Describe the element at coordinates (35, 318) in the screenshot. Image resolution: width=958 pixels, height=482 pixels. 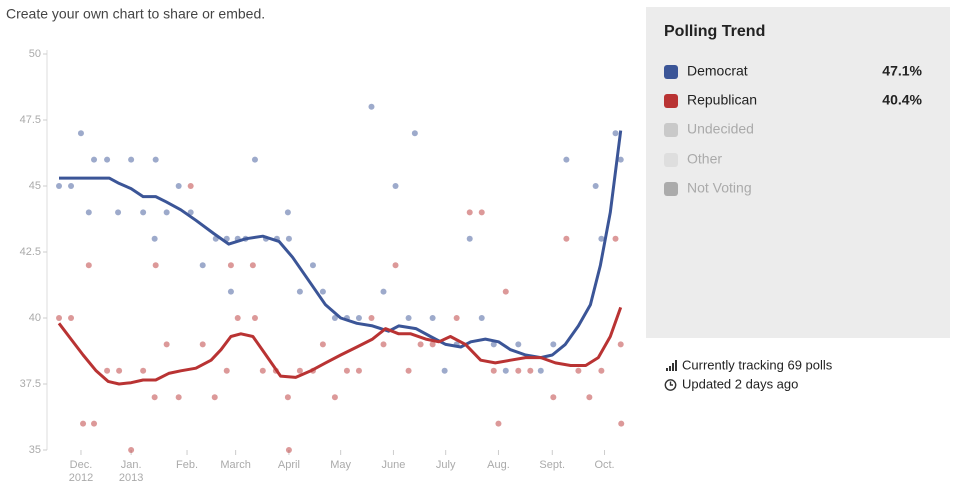
I see `y-tick-label: 40` at that location.